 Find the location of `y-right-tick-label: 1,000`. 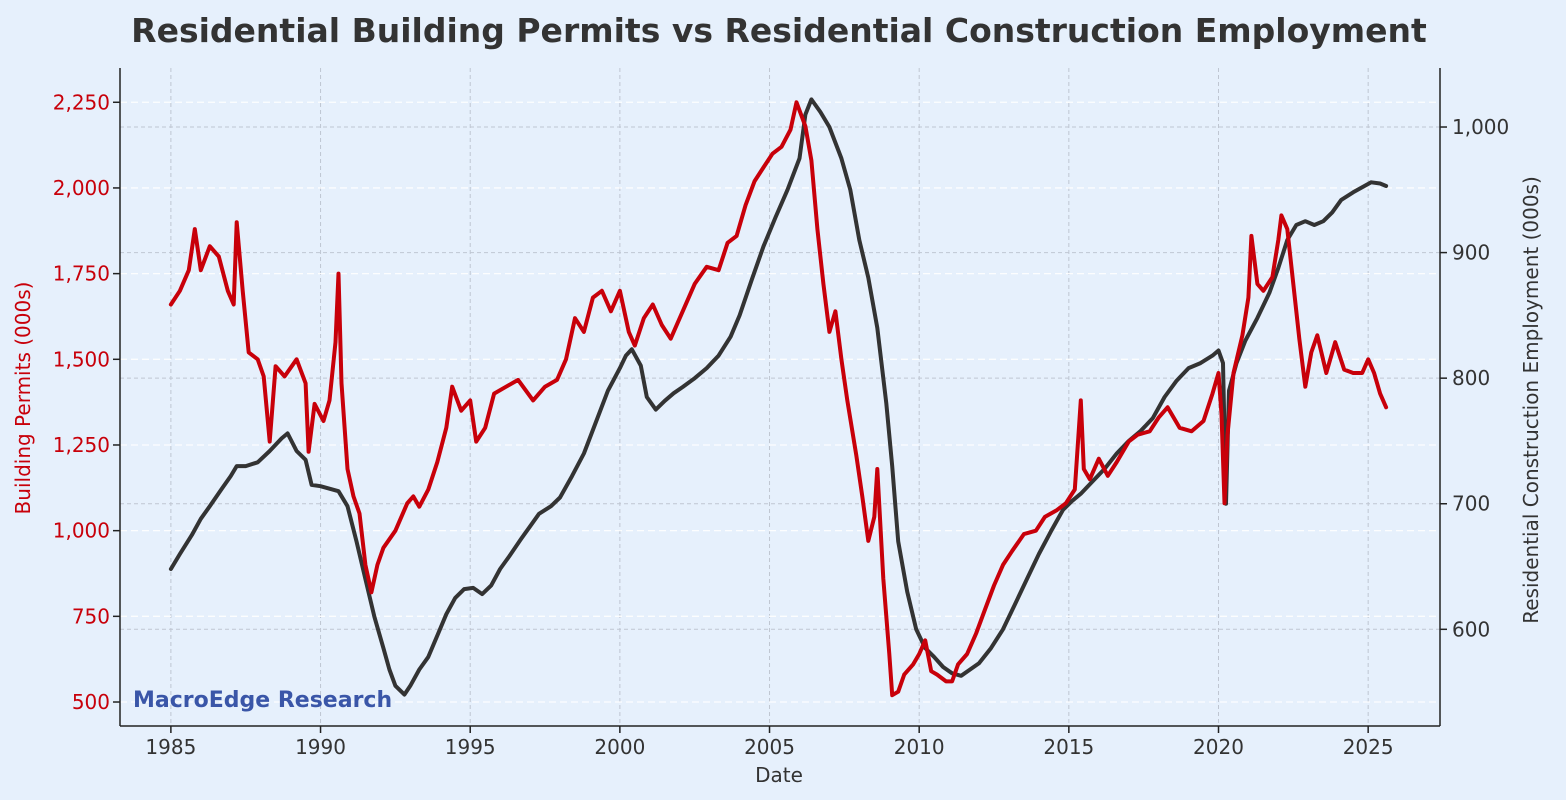

y-right-tick-label: 1,000 is located at coordinates (1480, 127).